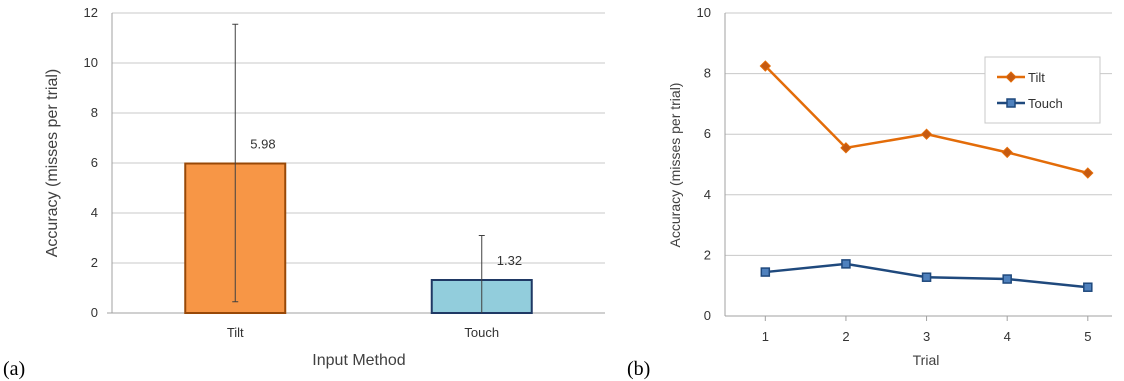  What do you see at coordinates (262, 144) in the screenshot?
I see `bar-value-label: 5.98` at bounding box center [262, 144].